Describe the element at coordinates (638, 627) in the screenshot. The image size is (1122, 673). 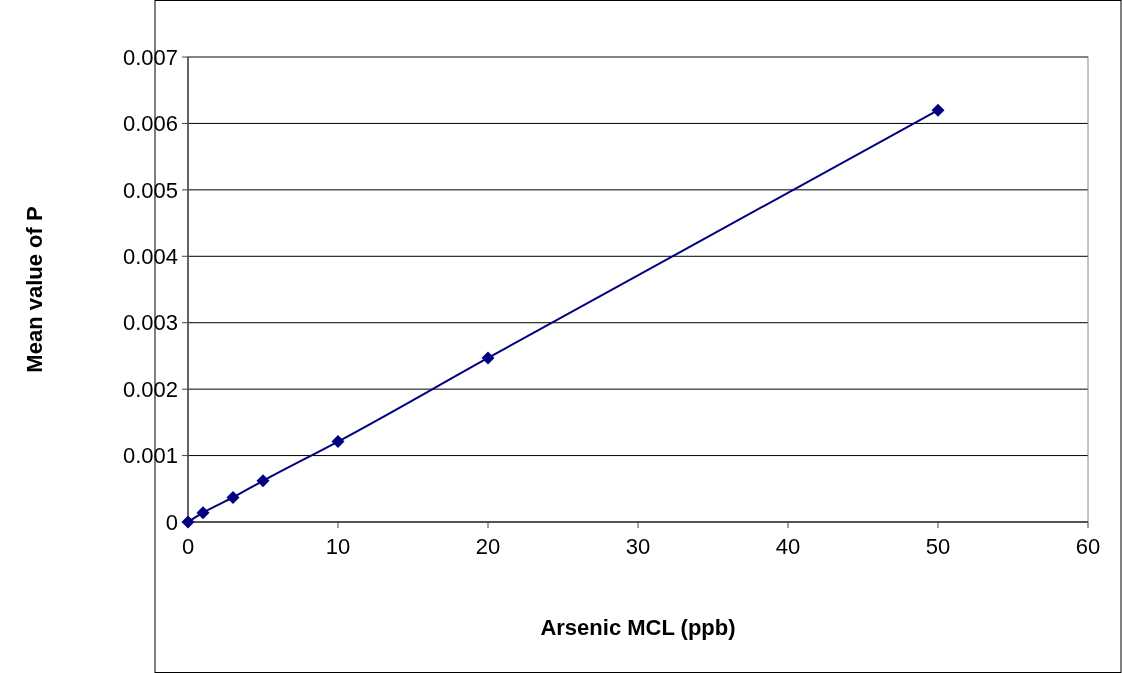
I see `x-axis-title: Arsenic MCL (ppb)` at that location.